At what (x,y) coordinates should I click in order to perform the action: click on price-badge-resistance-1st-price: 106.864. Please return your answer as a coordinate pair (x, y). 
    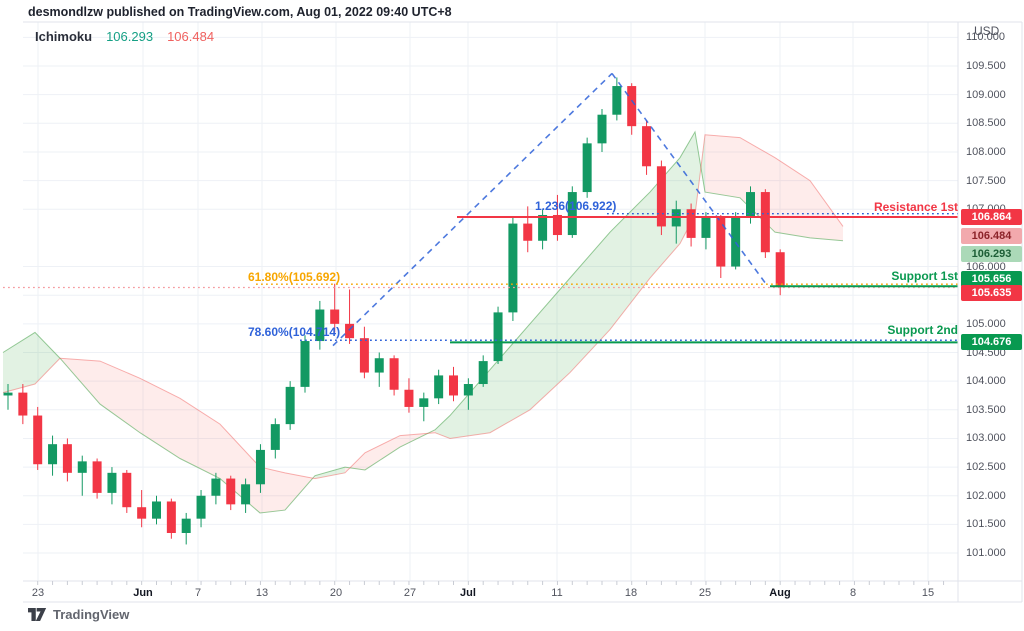
    Looking at the image, I should click on (991, 217).